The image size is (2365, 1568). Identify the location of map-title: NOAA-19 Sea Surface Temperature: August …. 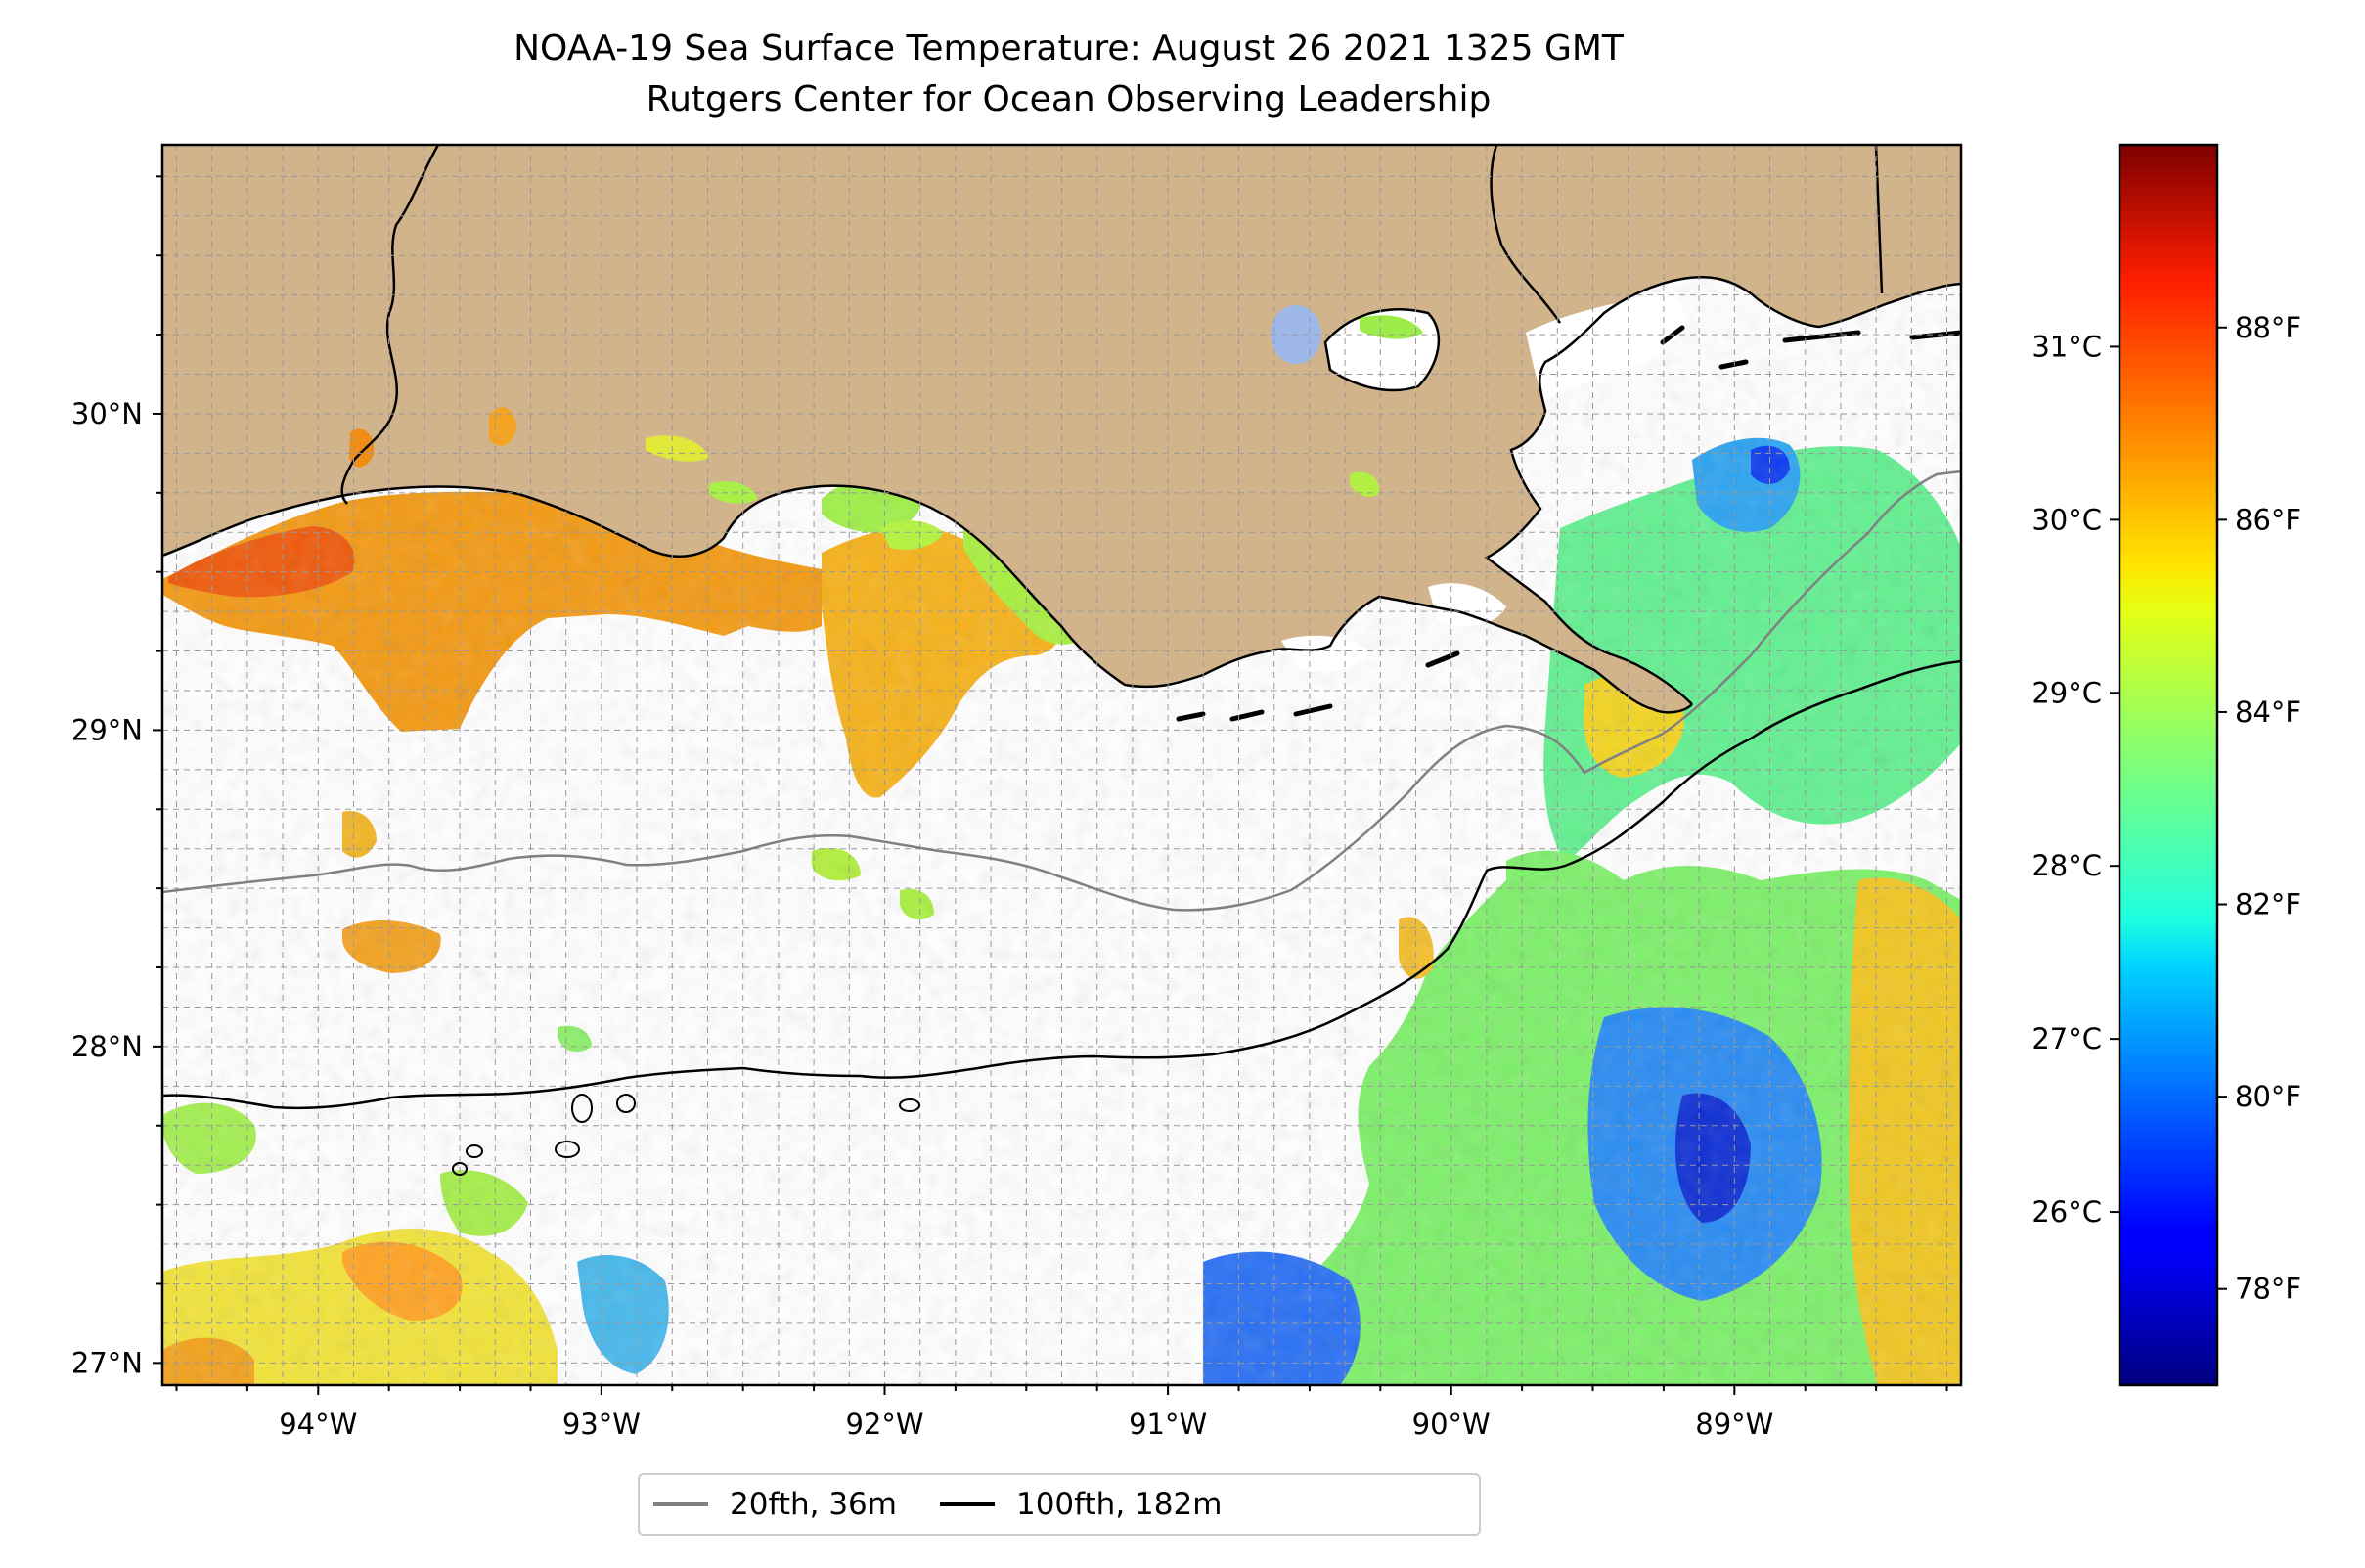
(1068, 48).